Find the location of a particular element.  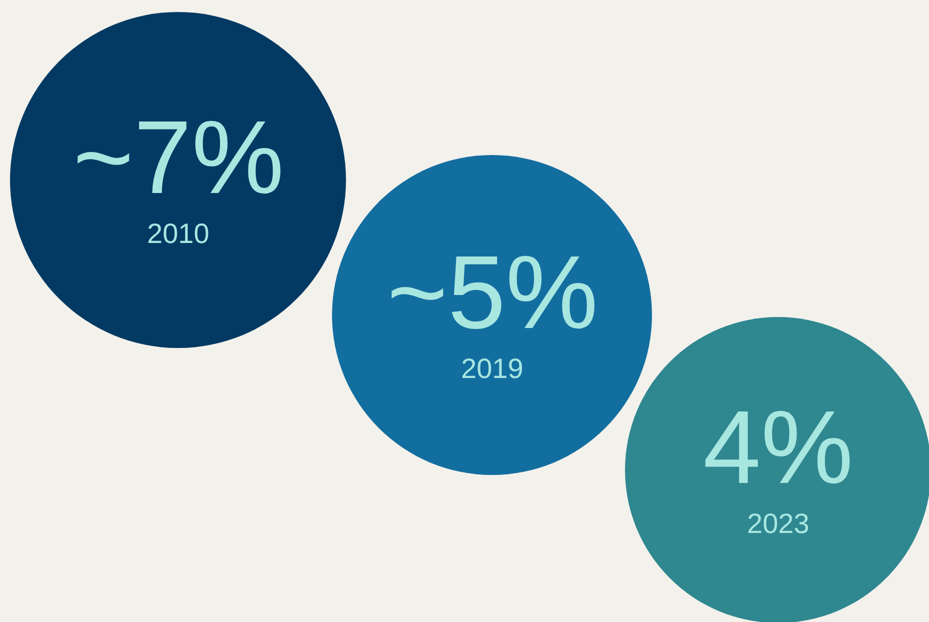

data-label: ~5% is located at coordinates (492, 293).